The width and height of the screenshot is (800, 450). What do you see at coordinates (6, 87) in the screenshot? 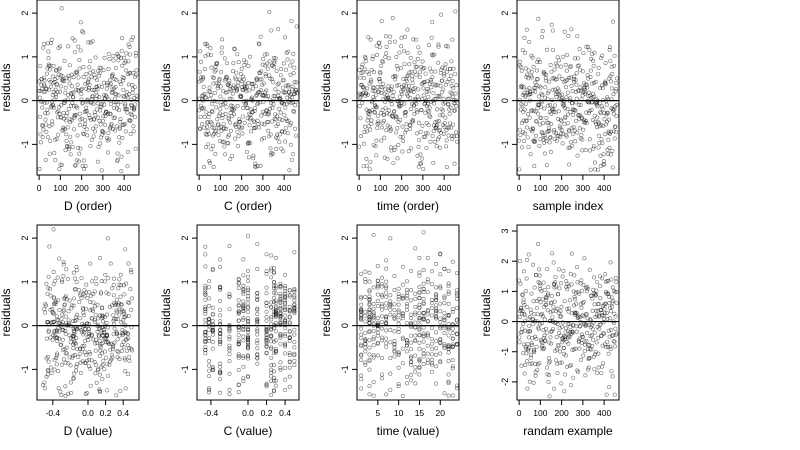
I see `y-axis-title: residuals` at bounding box center [6, 87].